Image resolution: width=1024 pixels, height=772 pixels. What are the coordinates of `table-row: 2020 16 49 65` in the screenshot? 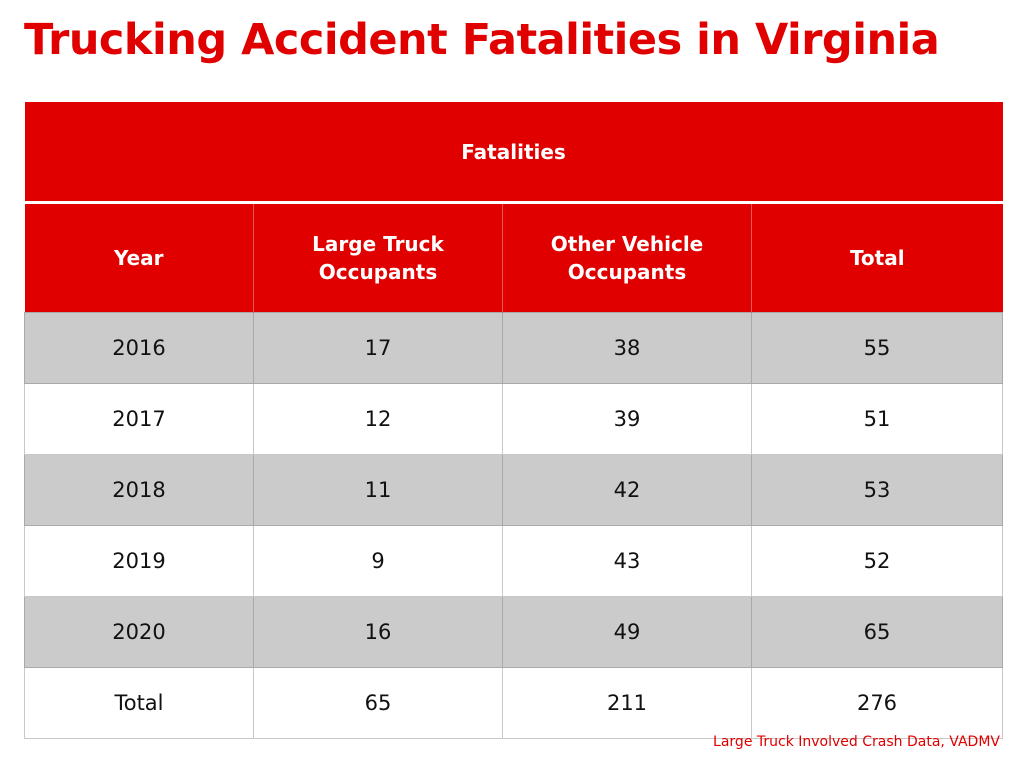 It's located at (514, 632).